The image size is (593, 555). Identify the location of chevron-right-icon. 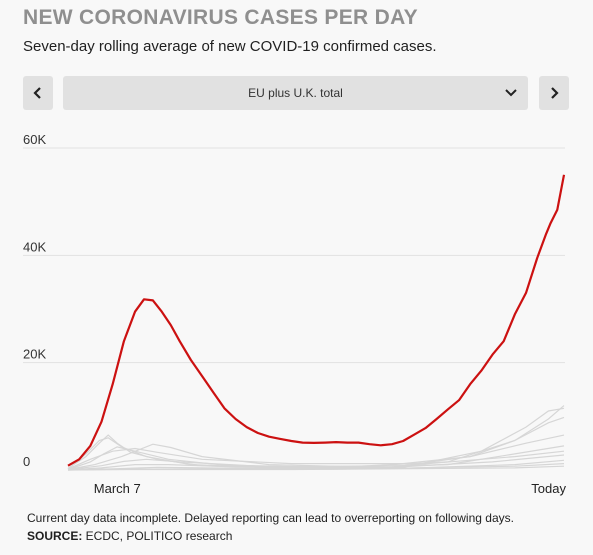
(555, 93).